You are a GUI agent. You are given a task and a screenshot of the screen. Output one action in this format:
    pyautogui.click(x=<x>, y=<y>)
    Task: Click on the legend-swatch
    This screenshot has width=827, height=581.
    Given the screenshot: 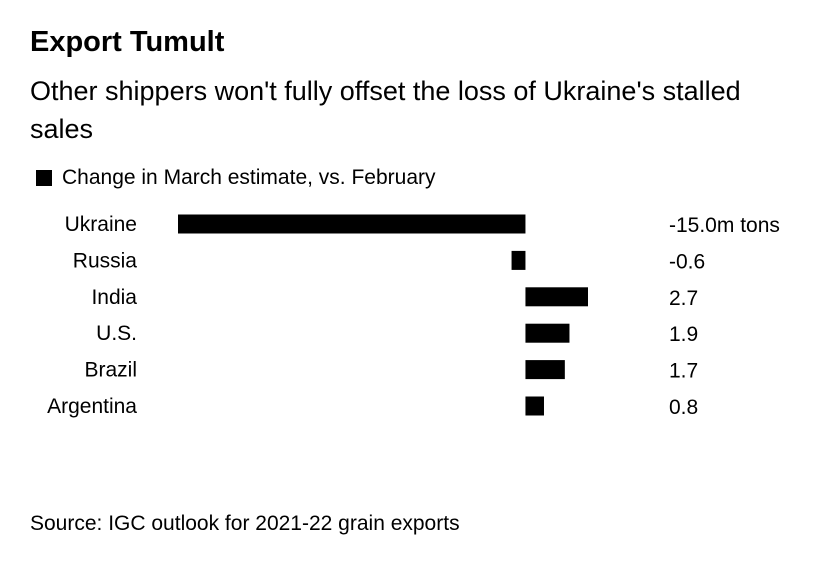 What is the action you would take?
    pyautogui.click(x=44, y=178)
    